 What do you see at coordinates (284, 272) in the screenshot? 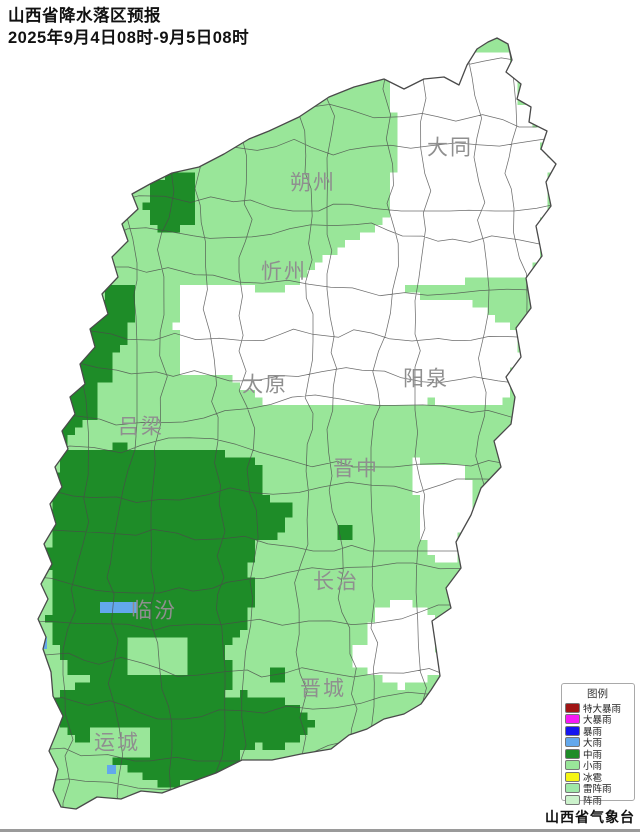
I see `city-label: 忻州` at bounding box center [284, 272].